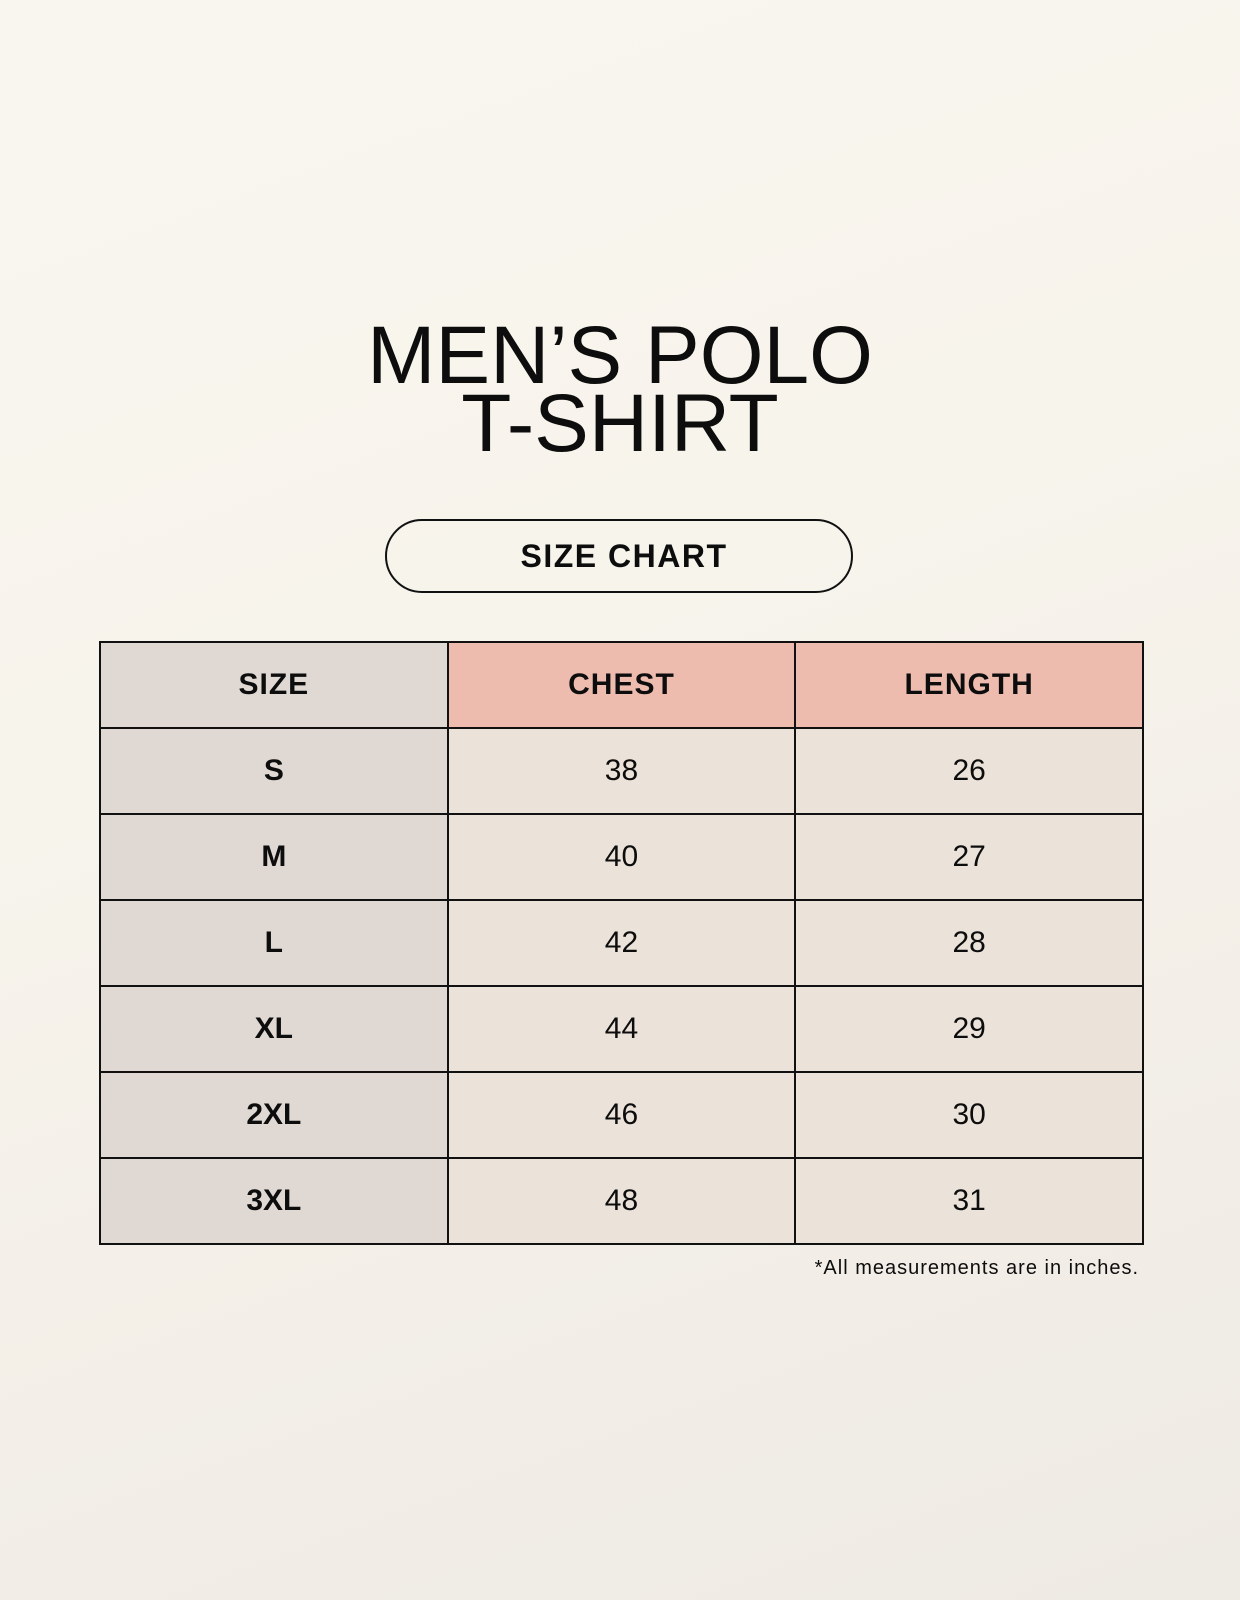 Image resolution: width=1240 pixels, height=1600 pixels. I want to click on table-row: L 42 28, so click(621, 943).